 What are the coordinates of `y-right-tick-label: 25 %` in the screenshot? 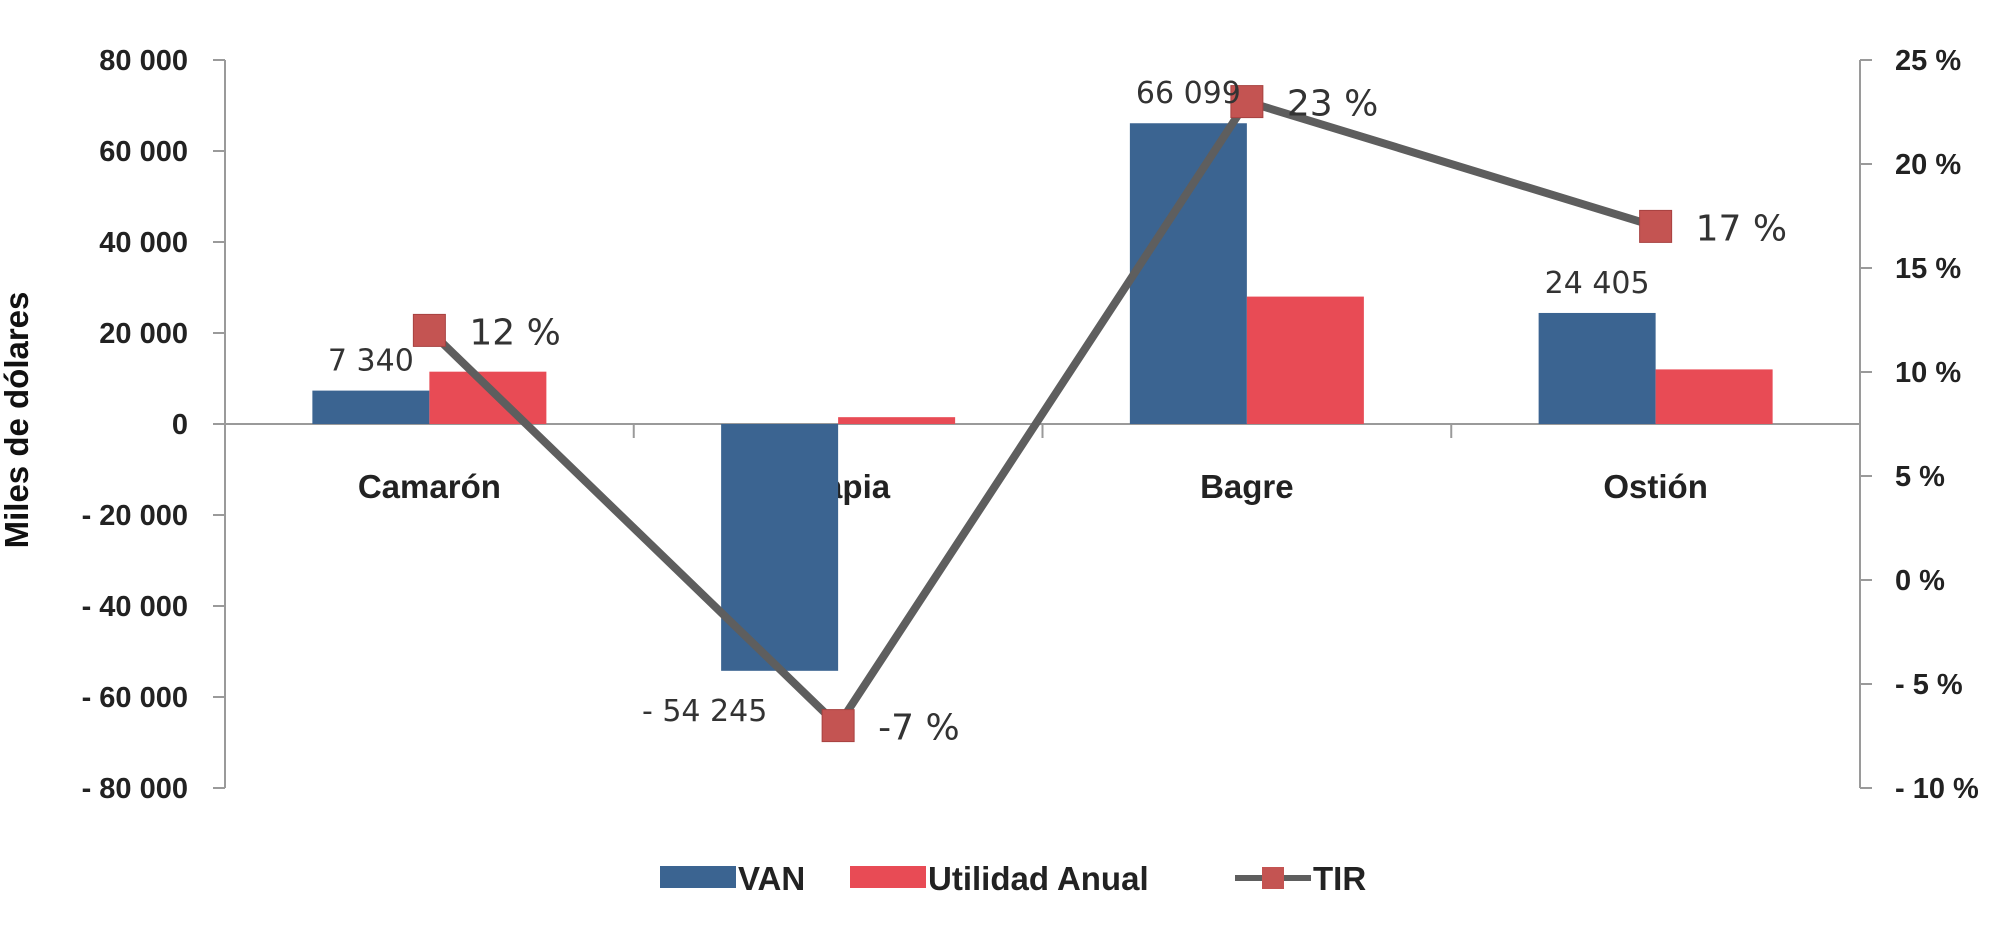 It's located at (1928, 61).